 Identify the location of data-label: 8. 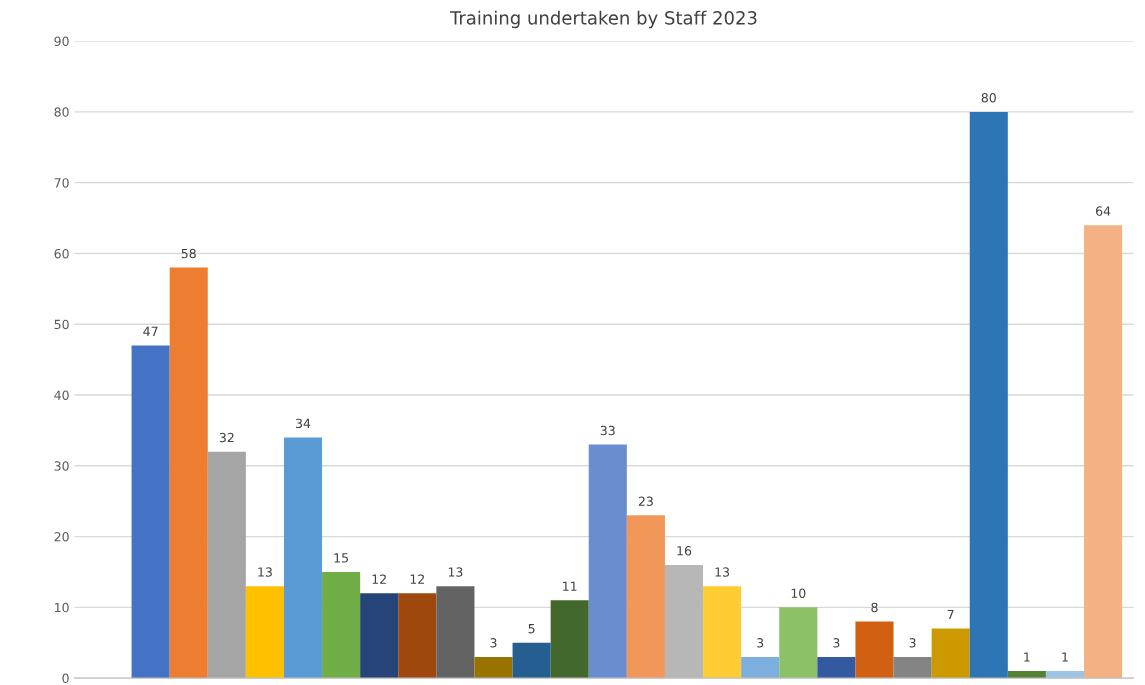
(874, 607).